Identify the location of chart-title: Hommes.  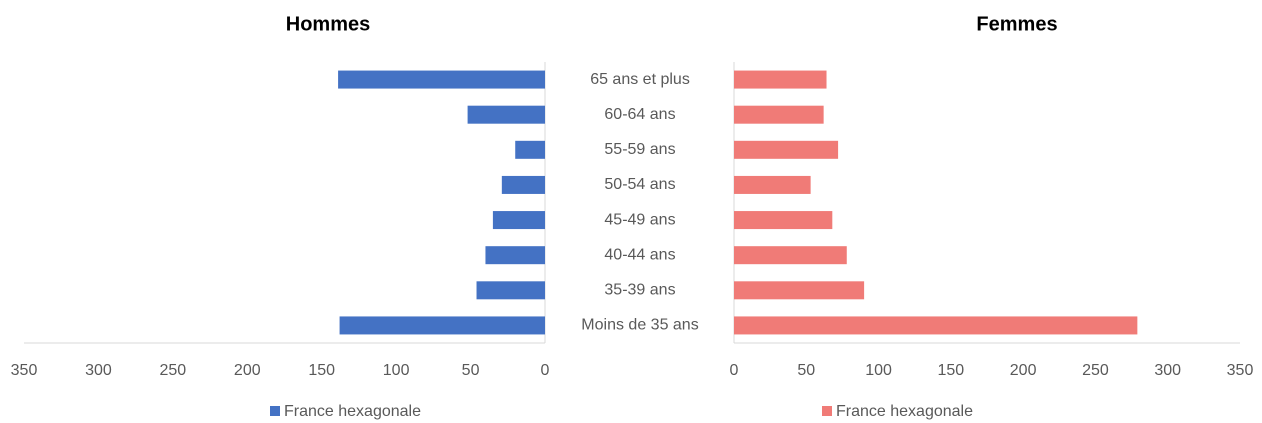
(328, 24).